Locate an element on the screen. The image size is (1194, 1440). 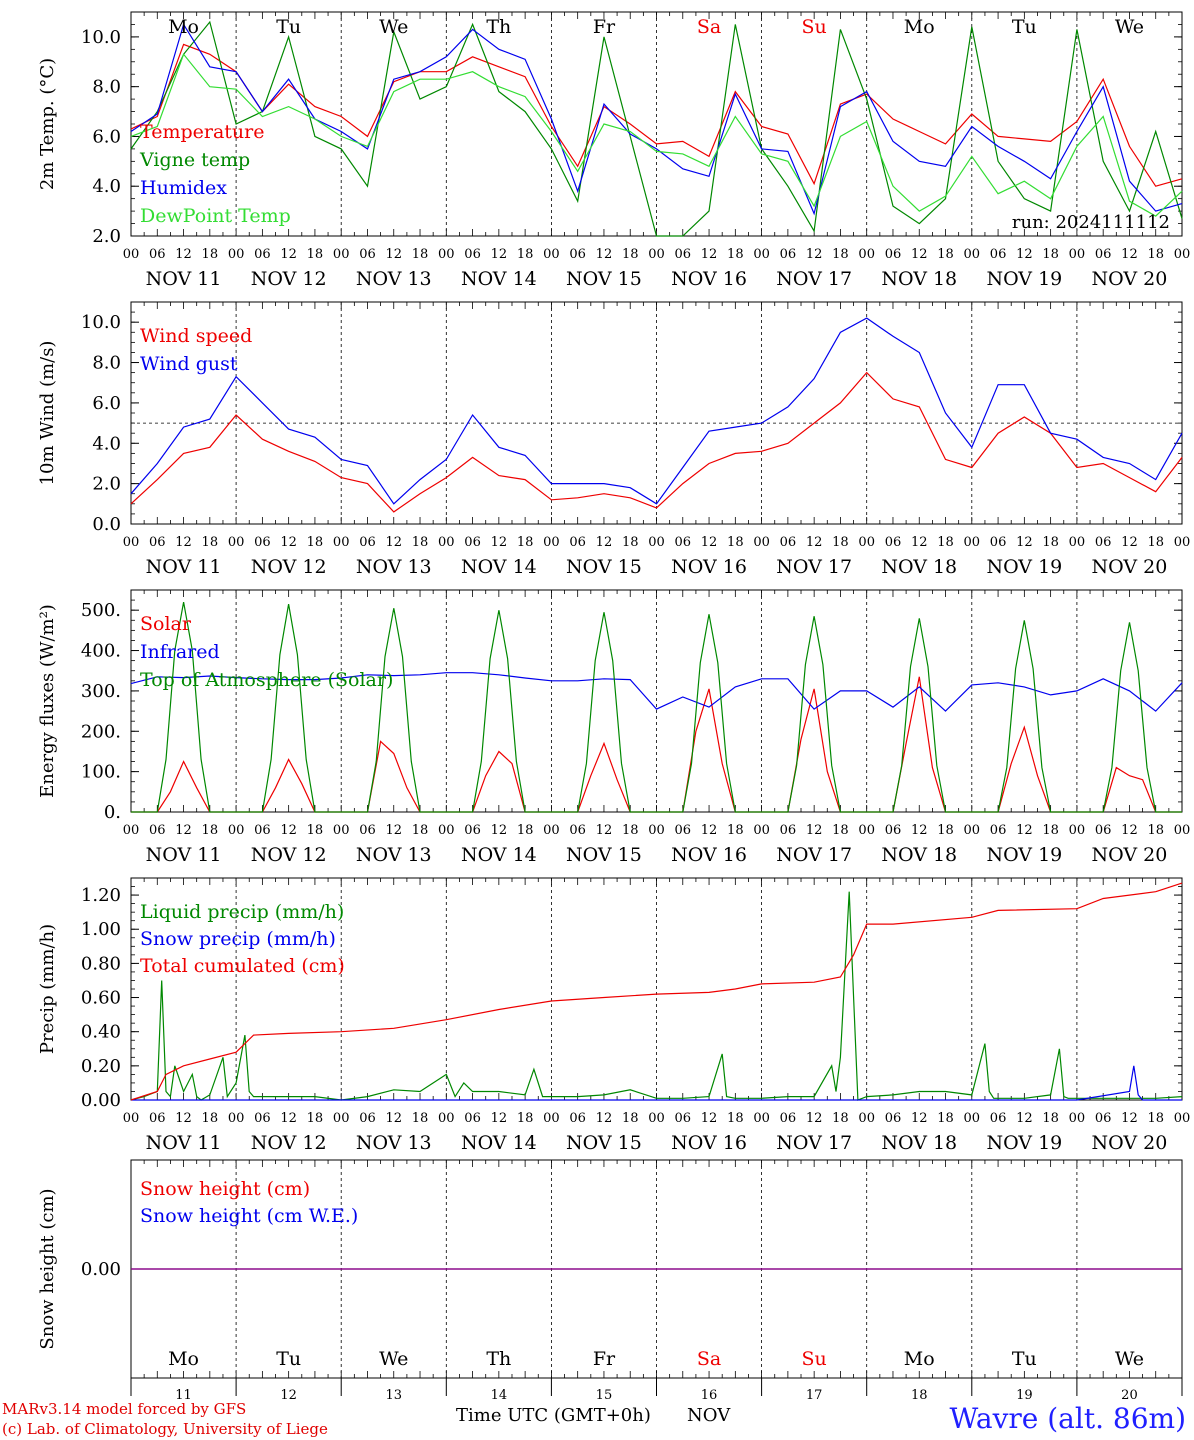
y-tick-label: 10.0 is located at coordinates (101, 322).